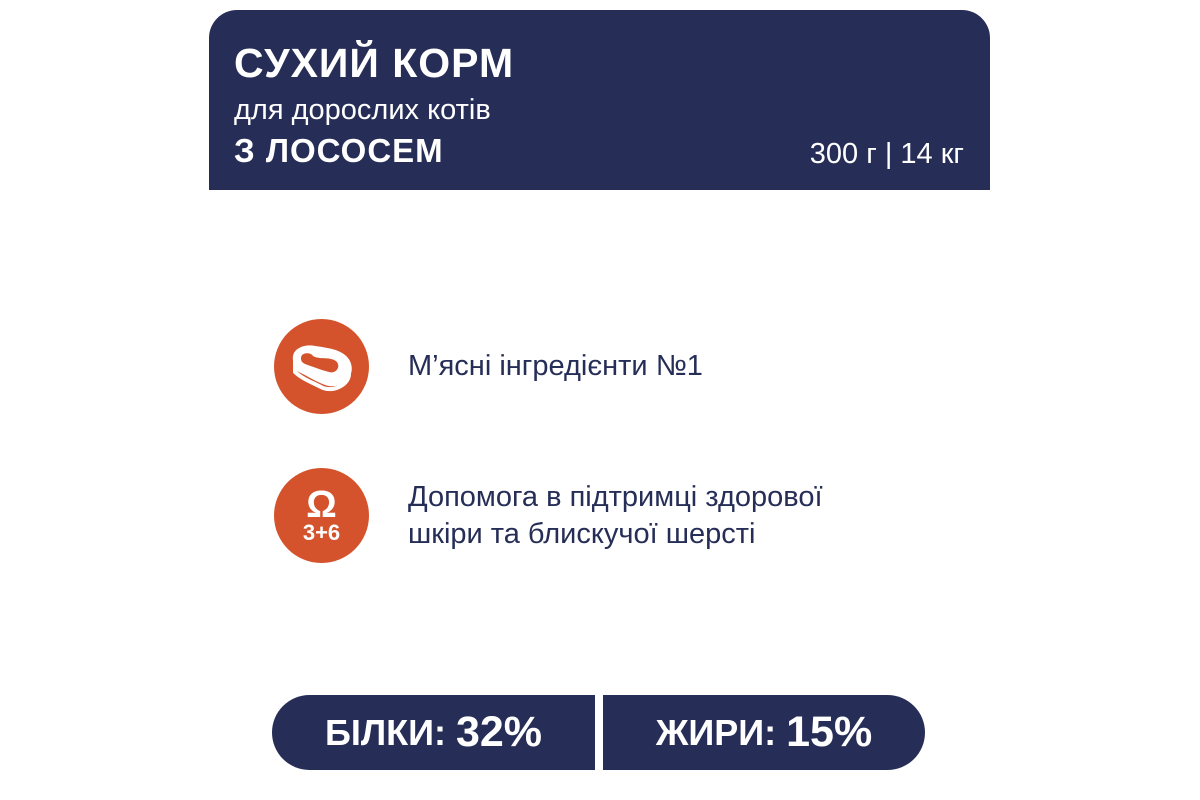  What do you see at coordinates (374, 63) in the screenshot?
I see `product-title: СУХИЙ КОРМ` at bounding box center [374, 63].